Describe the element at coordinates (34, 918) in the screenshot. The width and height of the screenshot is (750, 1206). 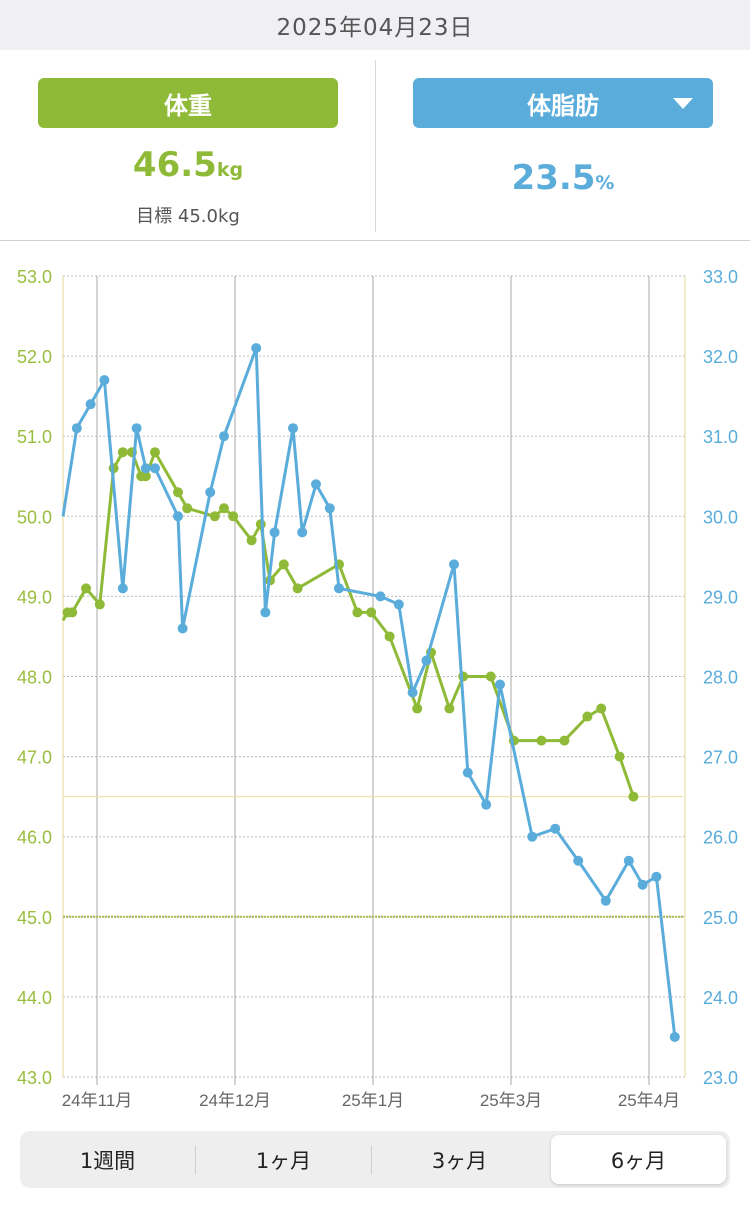
I see `y-left-tick-label: 45.0` at that location.